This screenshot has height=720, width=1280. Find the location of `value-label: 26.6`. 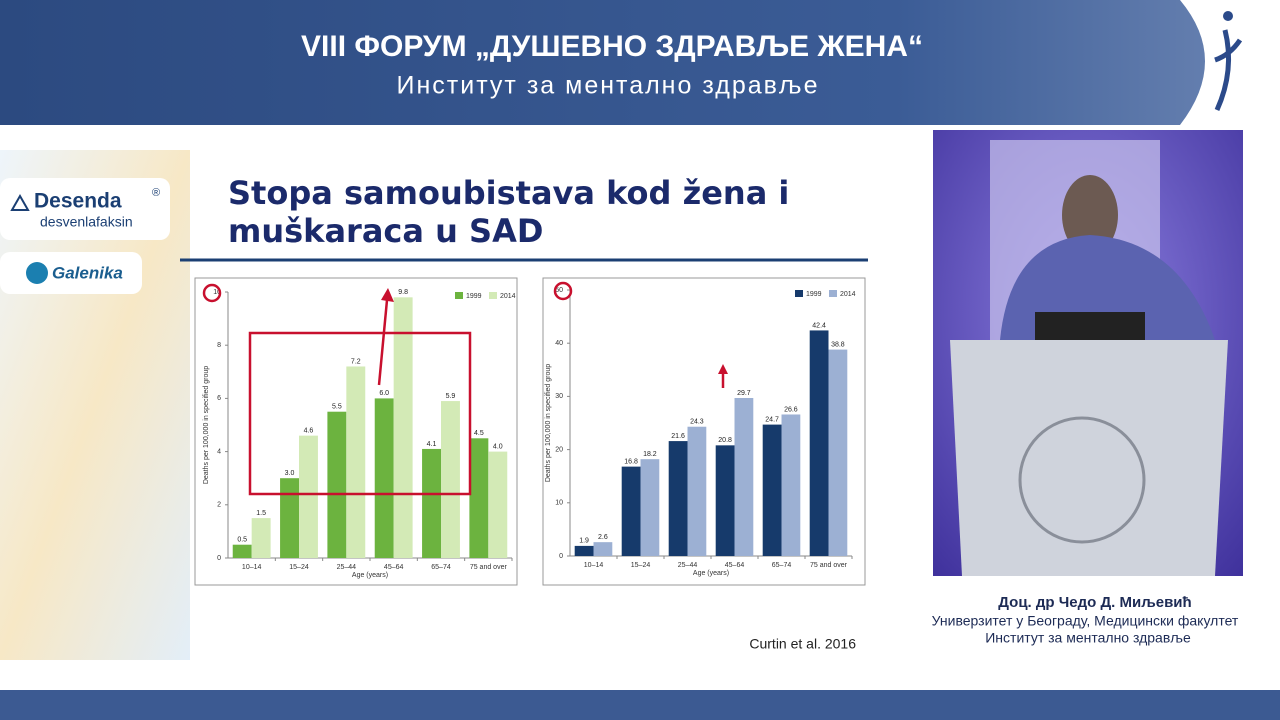

value-label: 26.6 is located at coordinates (791, 409).